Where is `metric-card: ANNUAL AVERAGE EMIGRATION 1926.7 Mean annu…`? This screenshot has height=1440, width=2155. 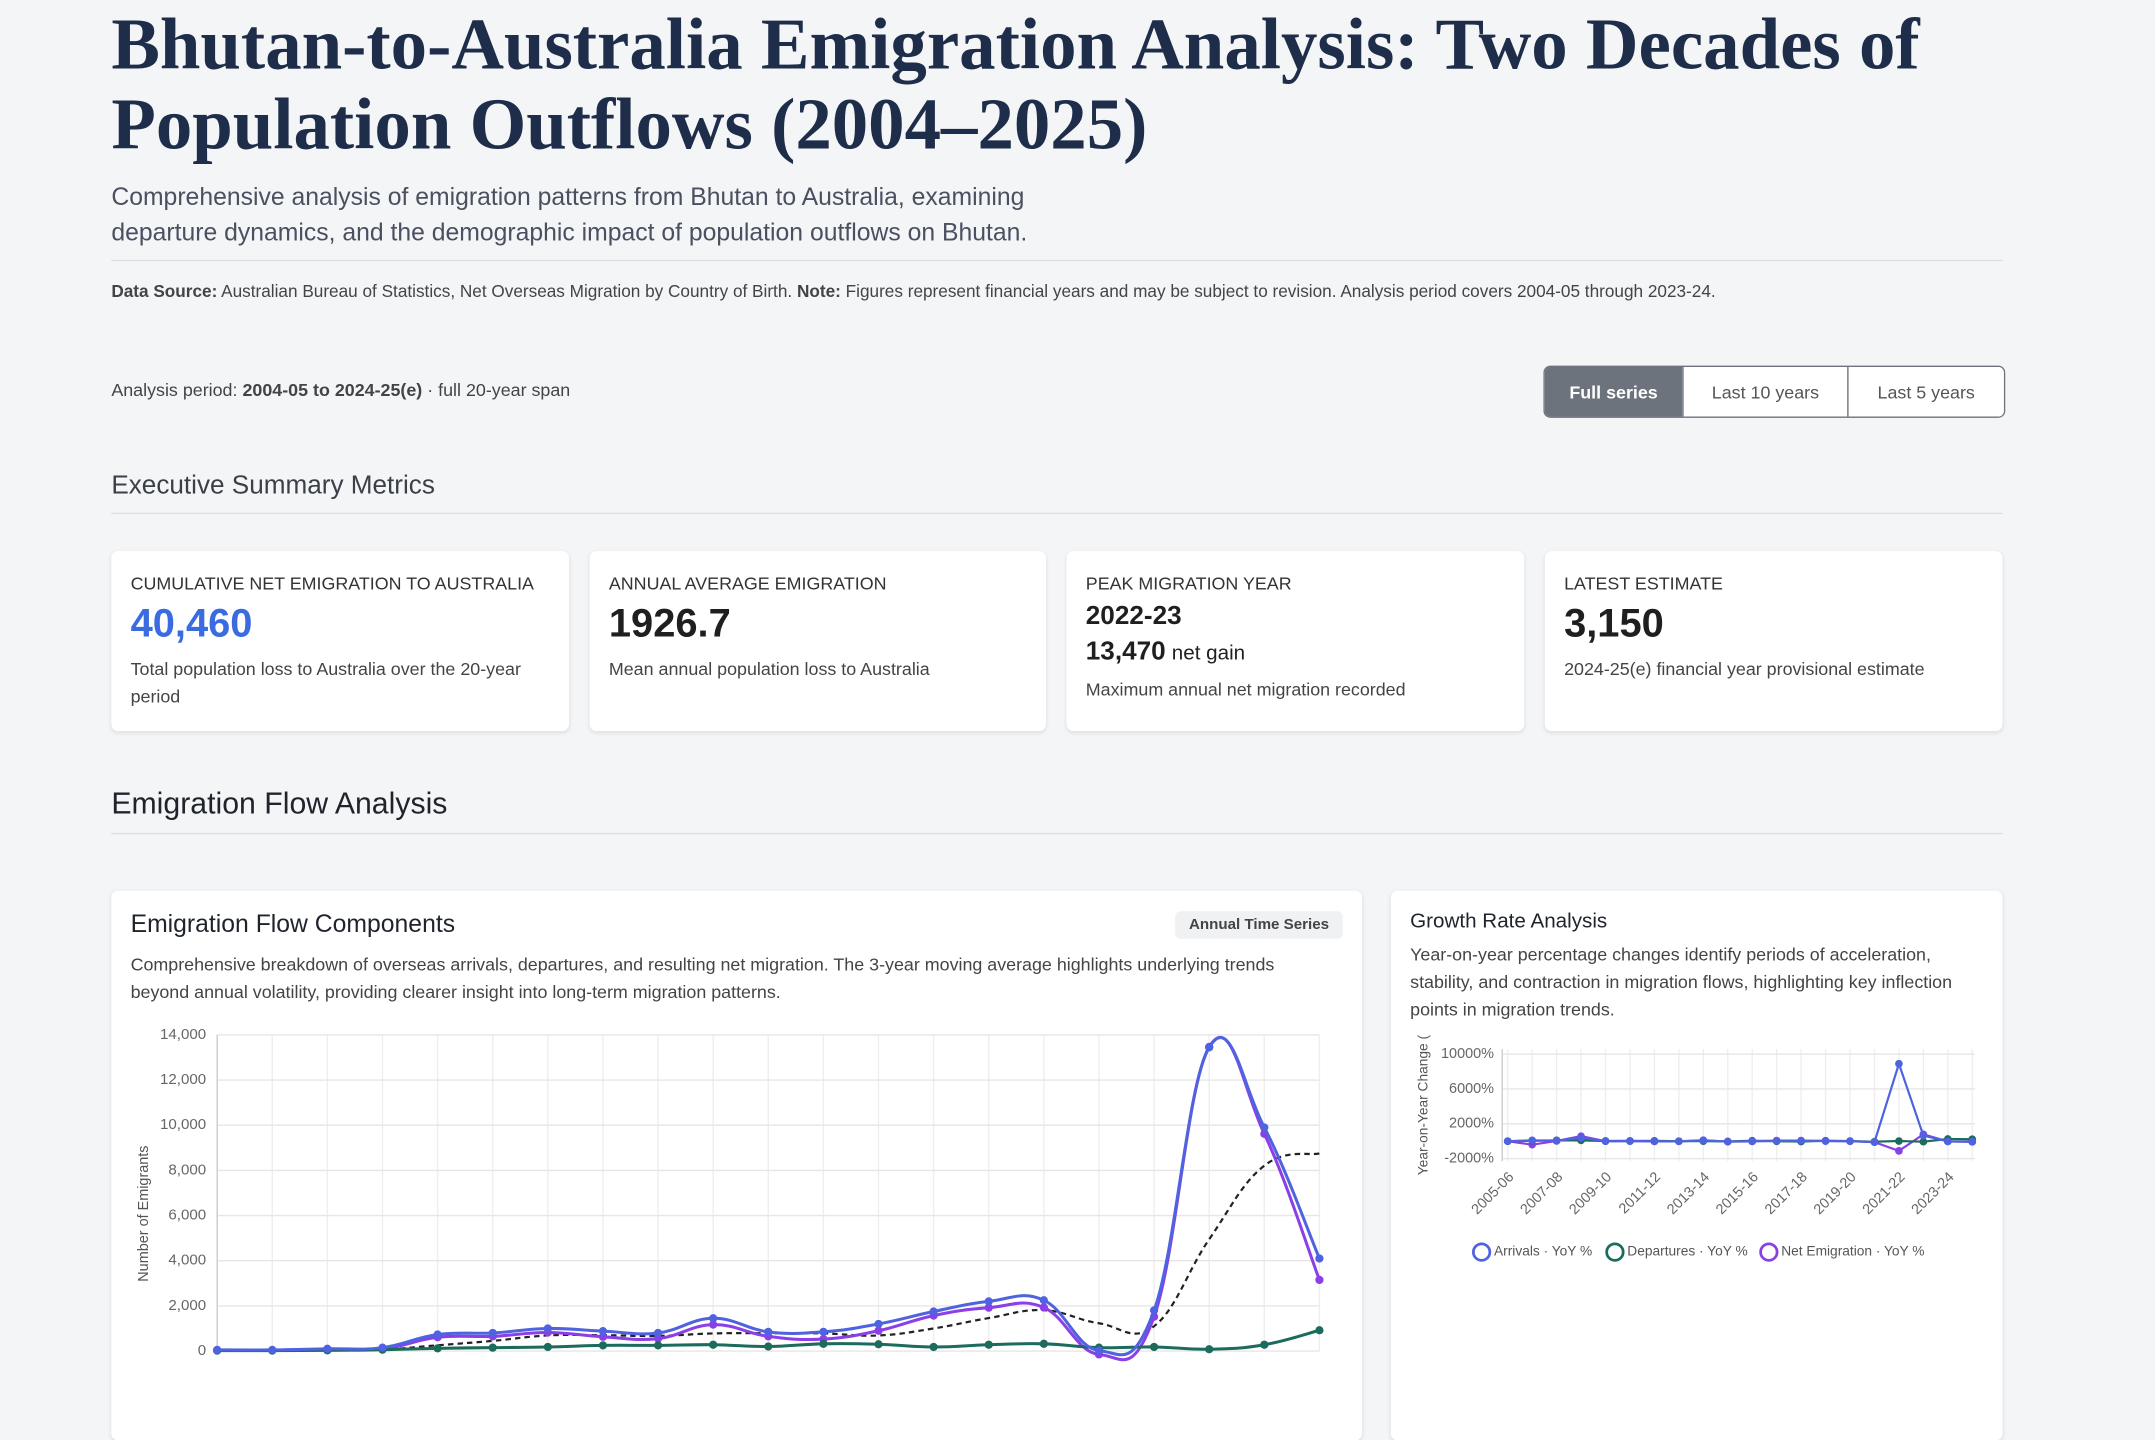 metric-card: ANNUAL AVERAGE EMIGRATION 1926.7 Mean annu… is located at coordinates (817, 641).